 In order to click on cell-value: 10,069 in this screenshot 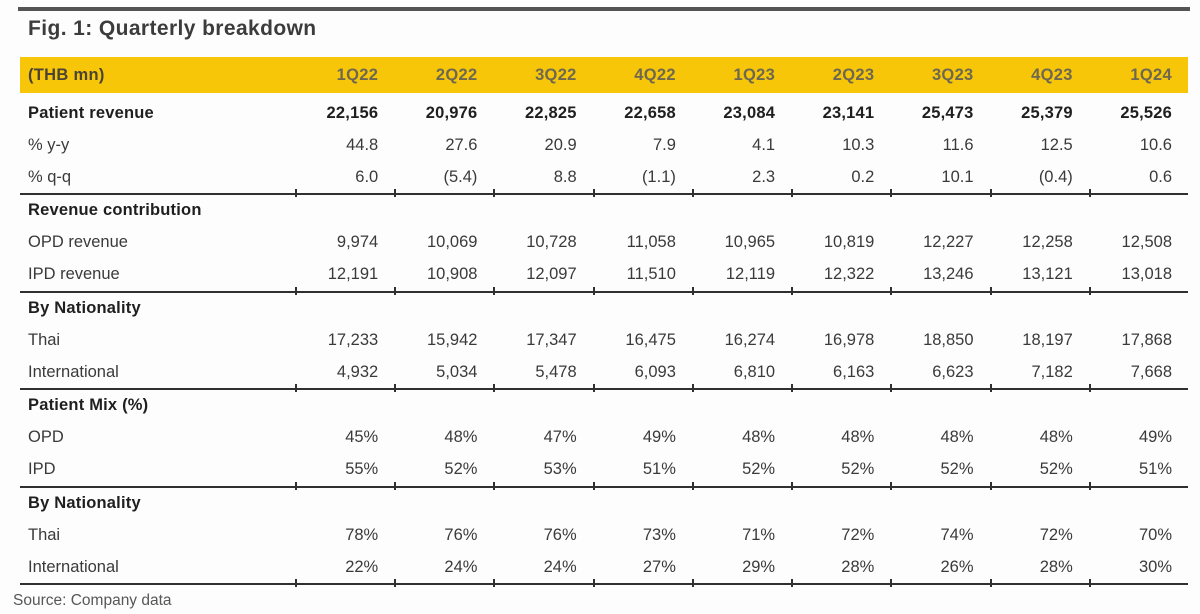, I will do `click(452, 242)`.